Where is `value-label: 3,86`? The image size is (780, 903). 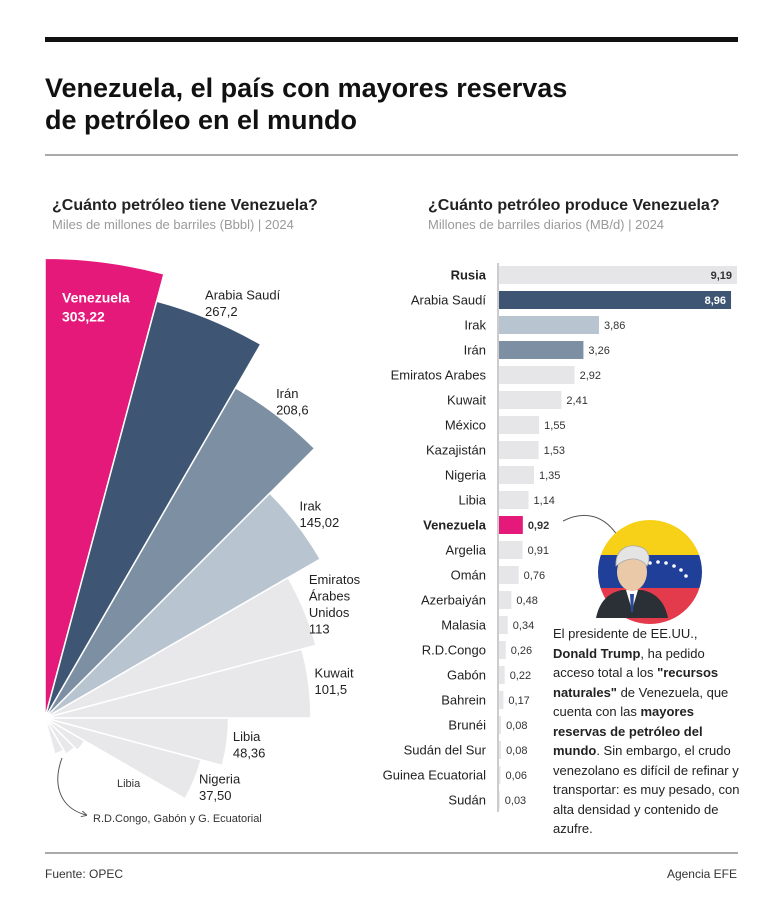
value-label: 3,86 is located at coordinates (614, 326).